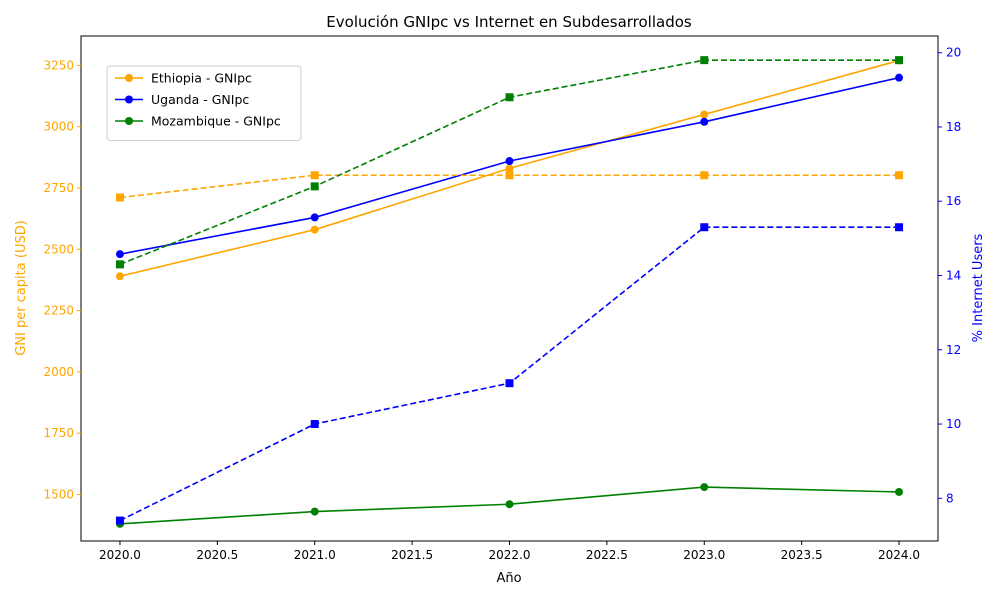 This screenshot has height=600, width=1000. What do you see at coordinates (58, 188) in the screenshot?
I see `y-left-tick-label-5: 2750` at bounding box center [58, 188].